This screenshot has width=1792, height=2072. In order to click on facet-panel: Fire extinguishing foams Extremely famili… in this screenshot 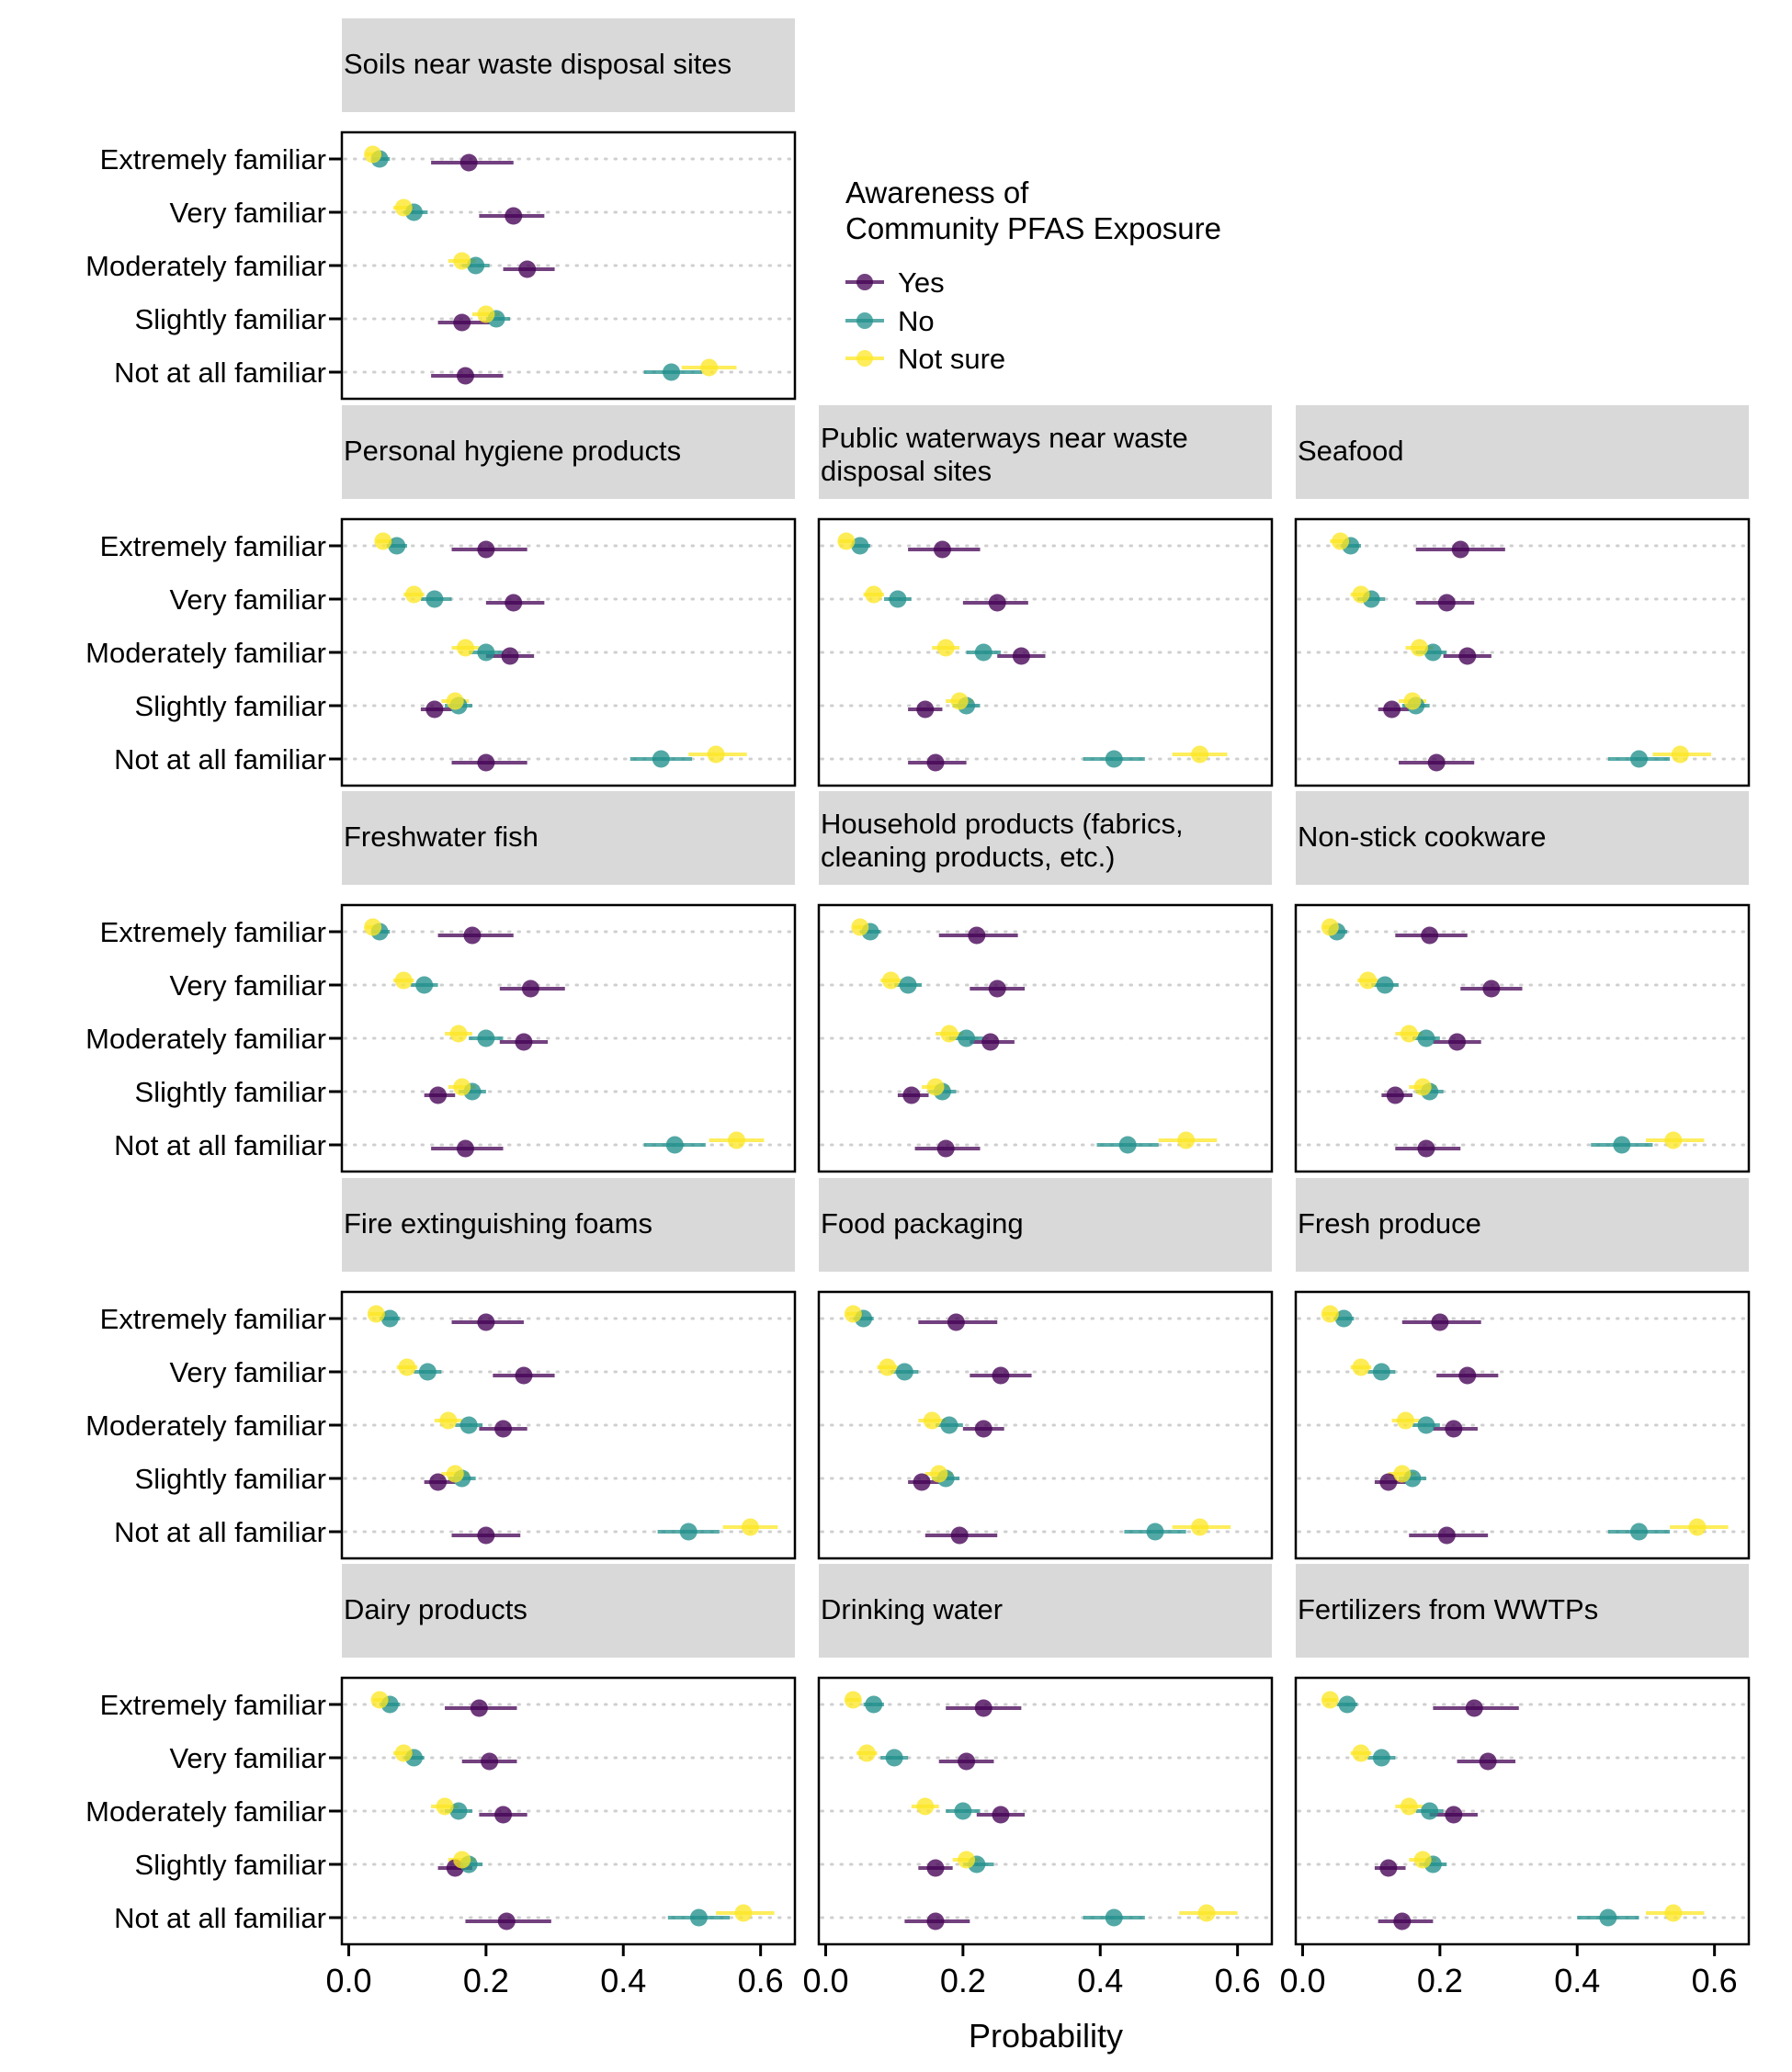, I will do `click(441, 1369)`.